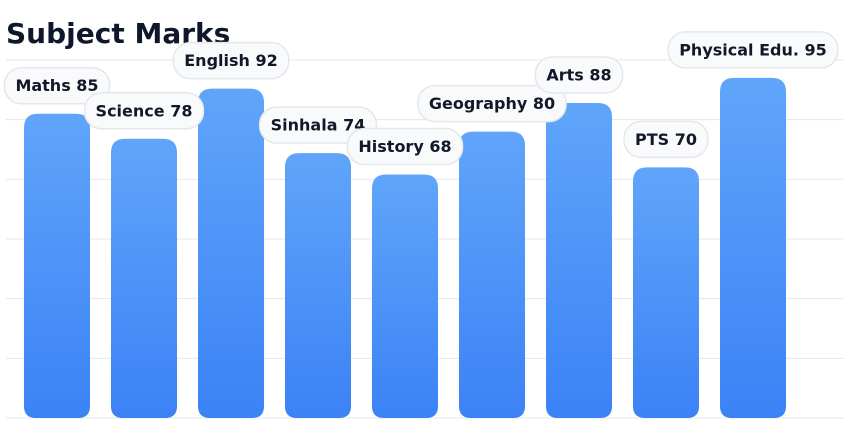  I want to click on bar-geography, so click(492, 274).